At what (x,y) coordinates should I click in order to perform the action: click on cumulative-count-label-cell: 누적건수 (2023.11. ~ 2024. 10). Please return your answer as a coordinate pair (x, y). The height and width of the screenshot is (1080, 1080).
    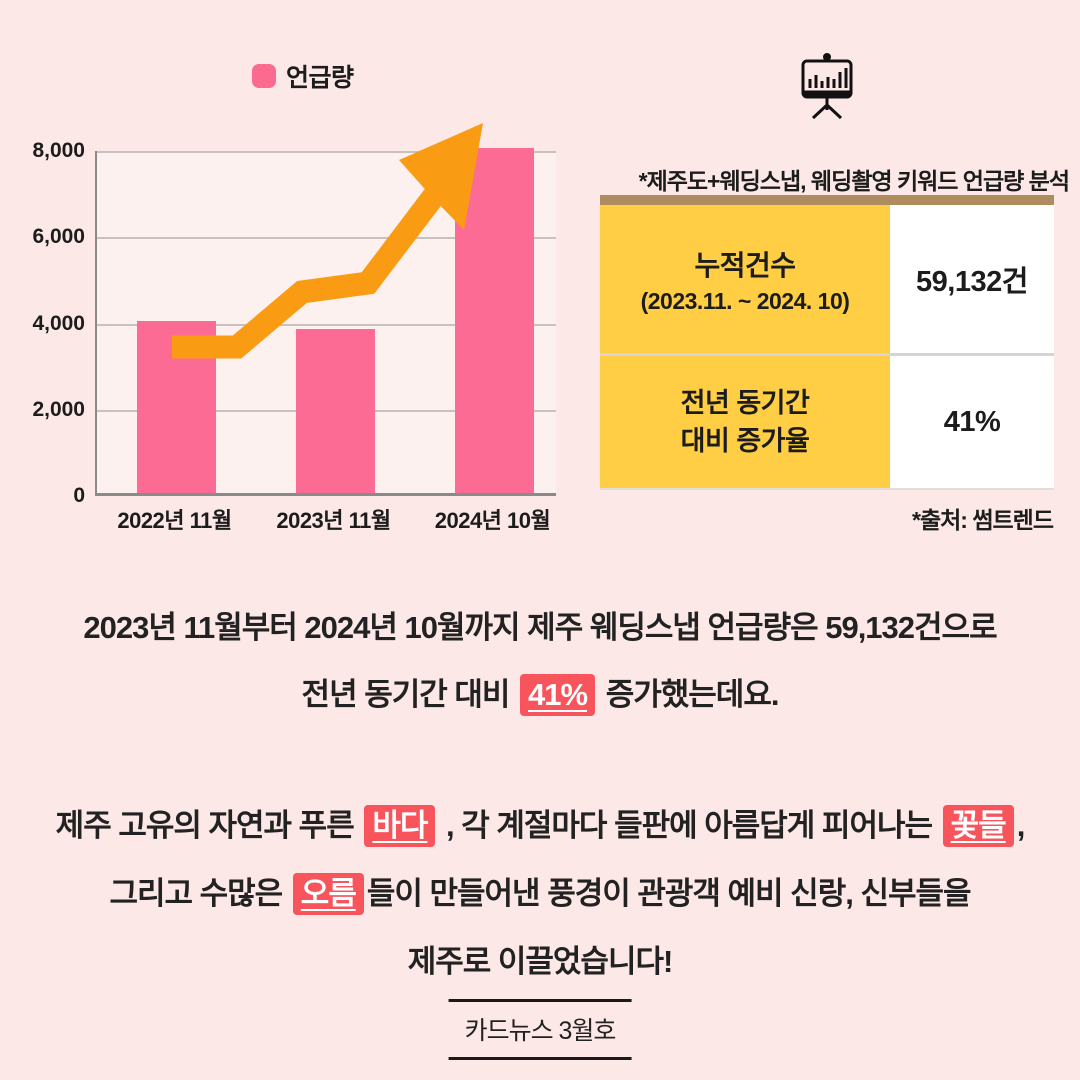
    Looking at the image, I should click on (745, 279).